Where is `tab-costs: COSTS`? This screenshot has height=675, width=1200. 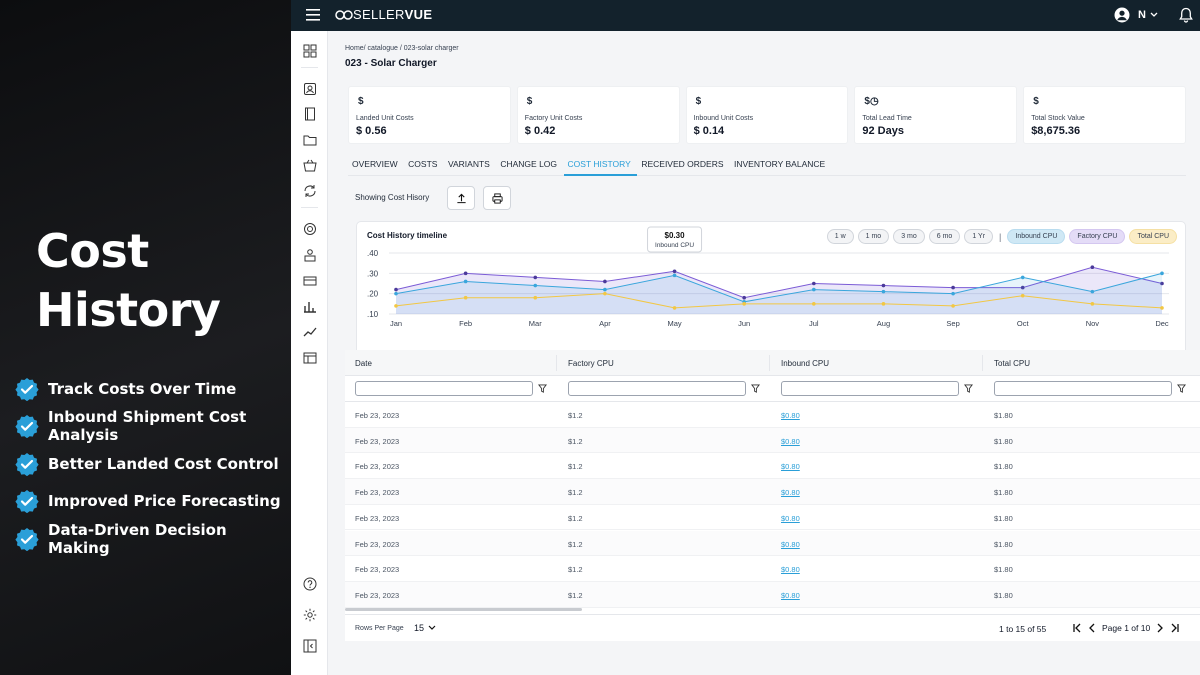
tab-costs: COSTS is located at coordinates (423, 164).